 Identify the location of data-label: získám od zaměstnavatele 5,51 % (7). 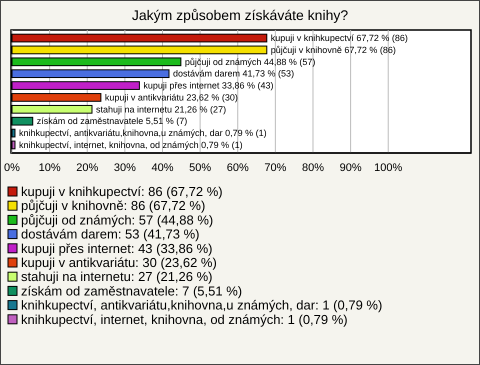
(112, 121).